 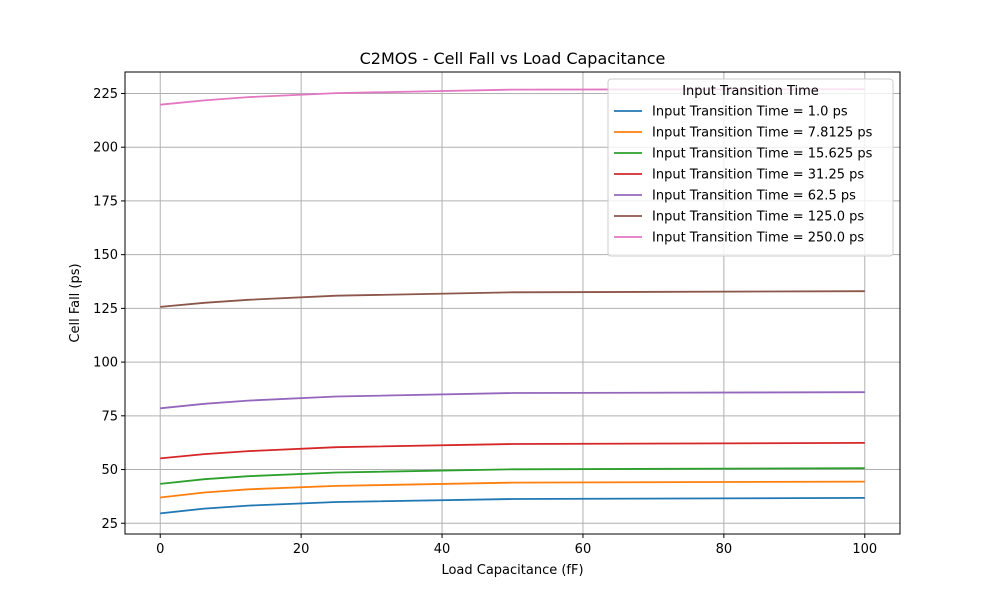 What do you see at coordinates (105, 148) in the screenshot?
I see `y-tick-label: 200` at bounding box center [105, 148].